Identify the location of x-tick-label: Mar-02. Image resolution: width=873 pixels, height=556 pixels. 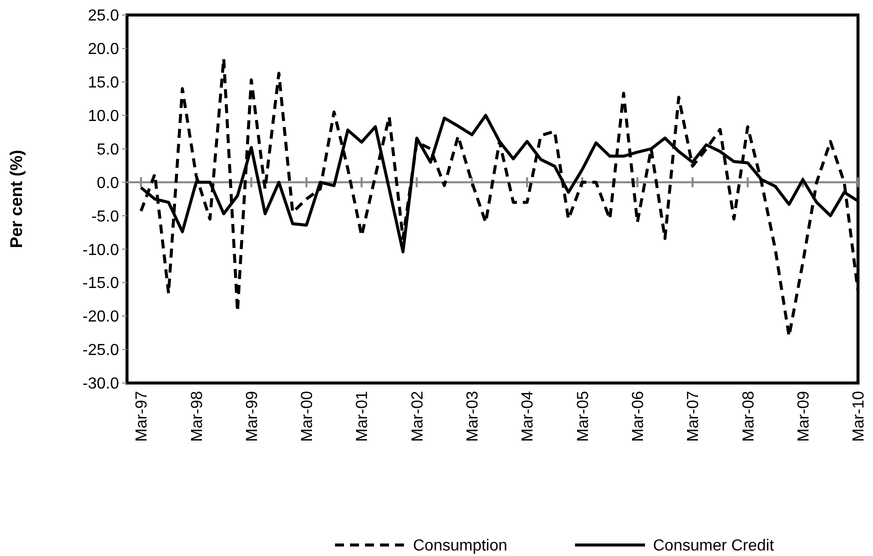
(417, 416).